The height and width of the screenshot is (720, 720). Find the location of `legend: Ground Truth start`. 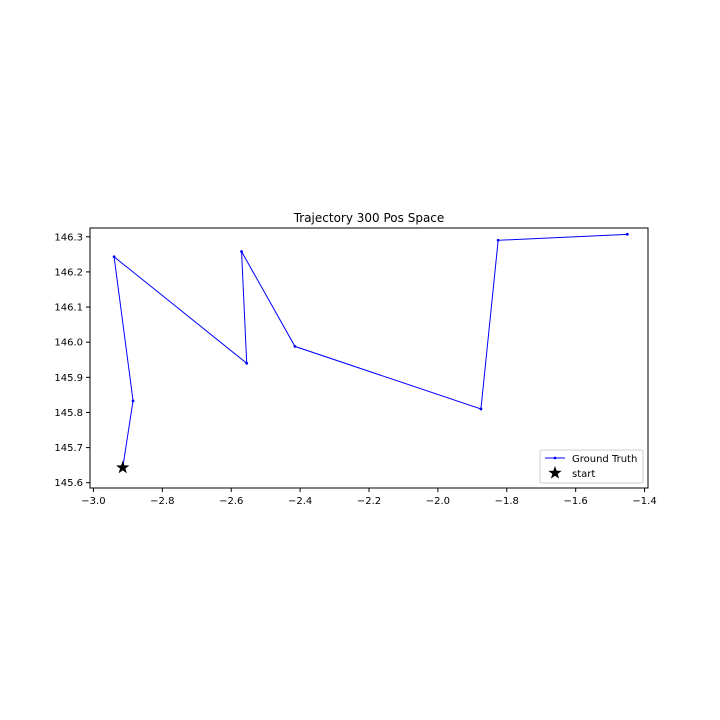

legend: Ground Truth start is located at coordinates (591, 466).